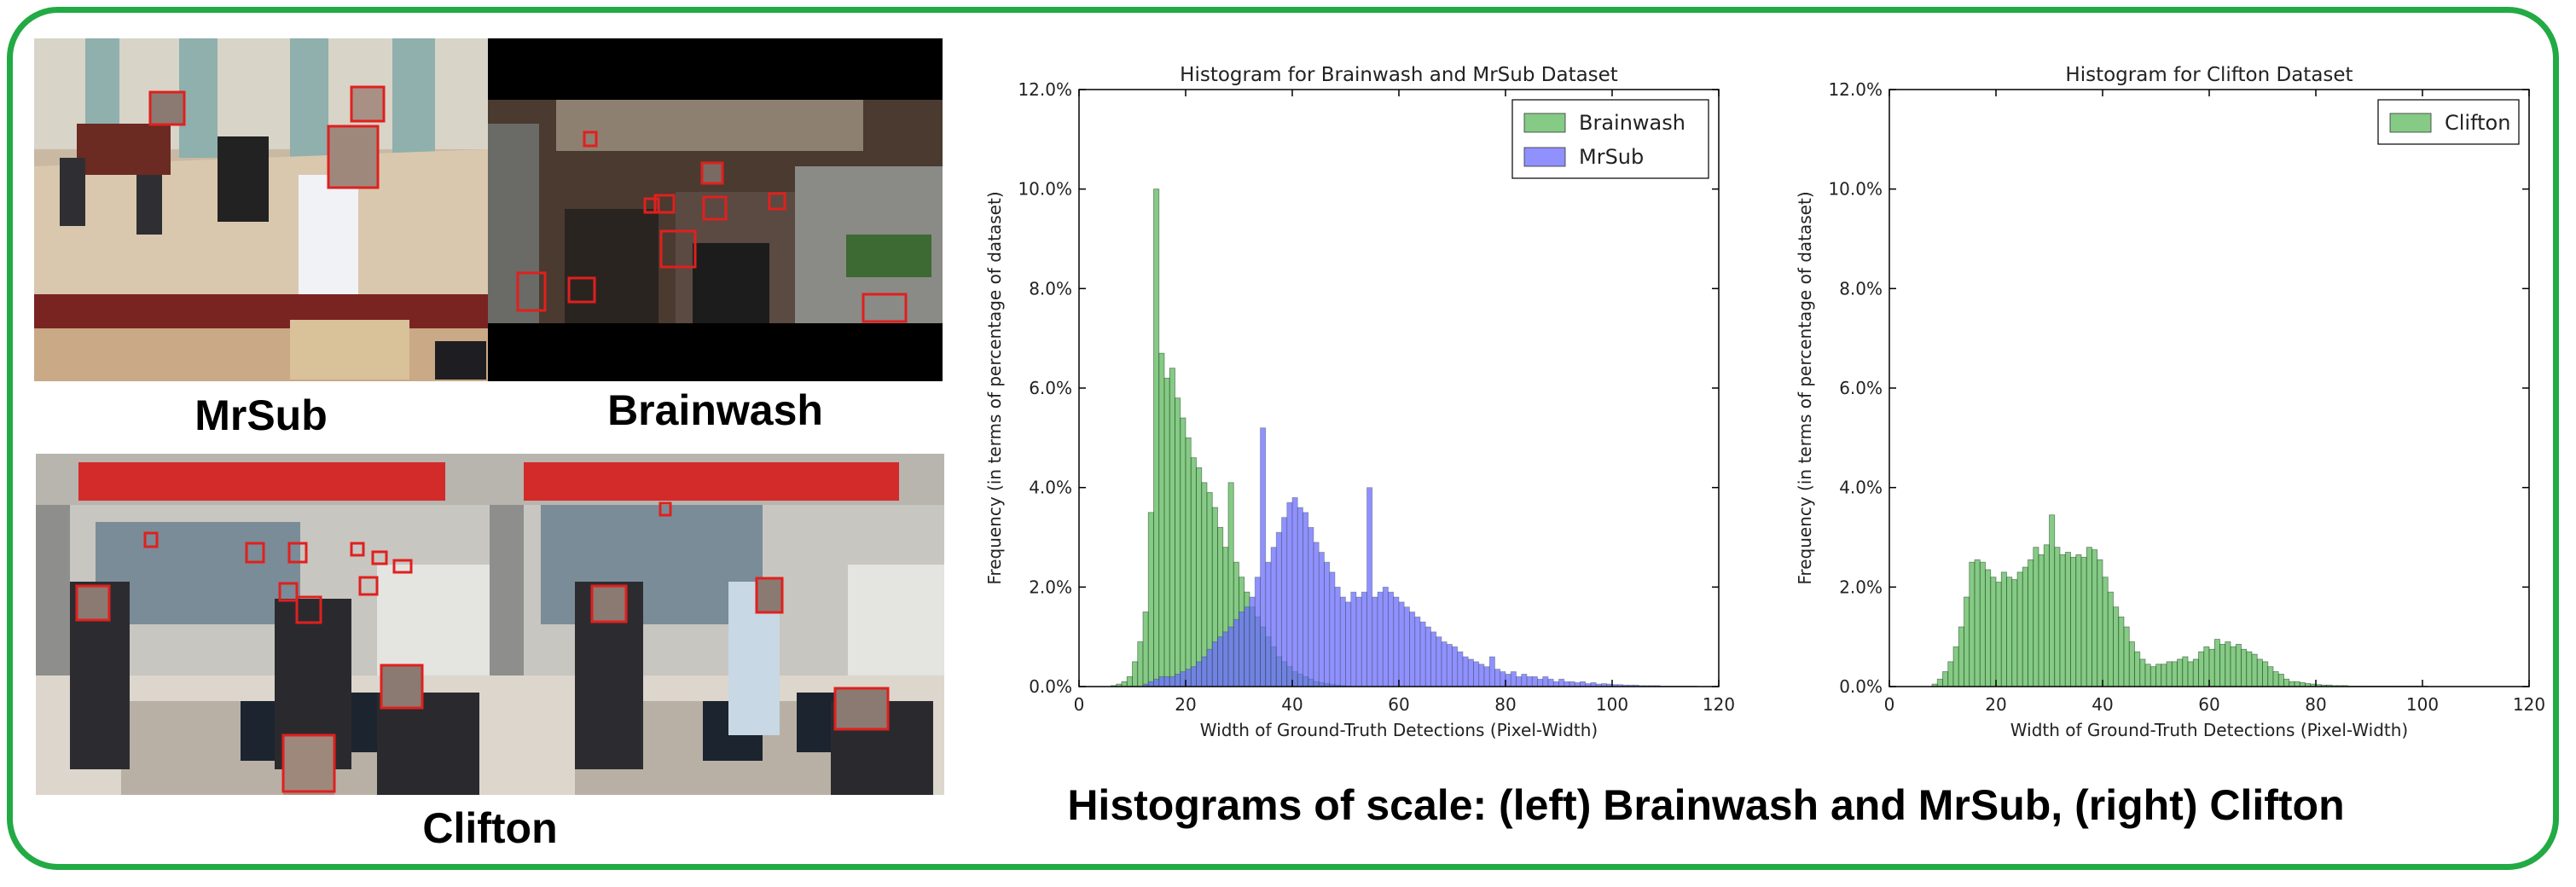 The width and height of the screenshot is (2576, 887). What do you see at coordinates (1611, 157) in the screenshot?
I see `chart0-legend-label: MrSub` at bounding box center [1611, 157].